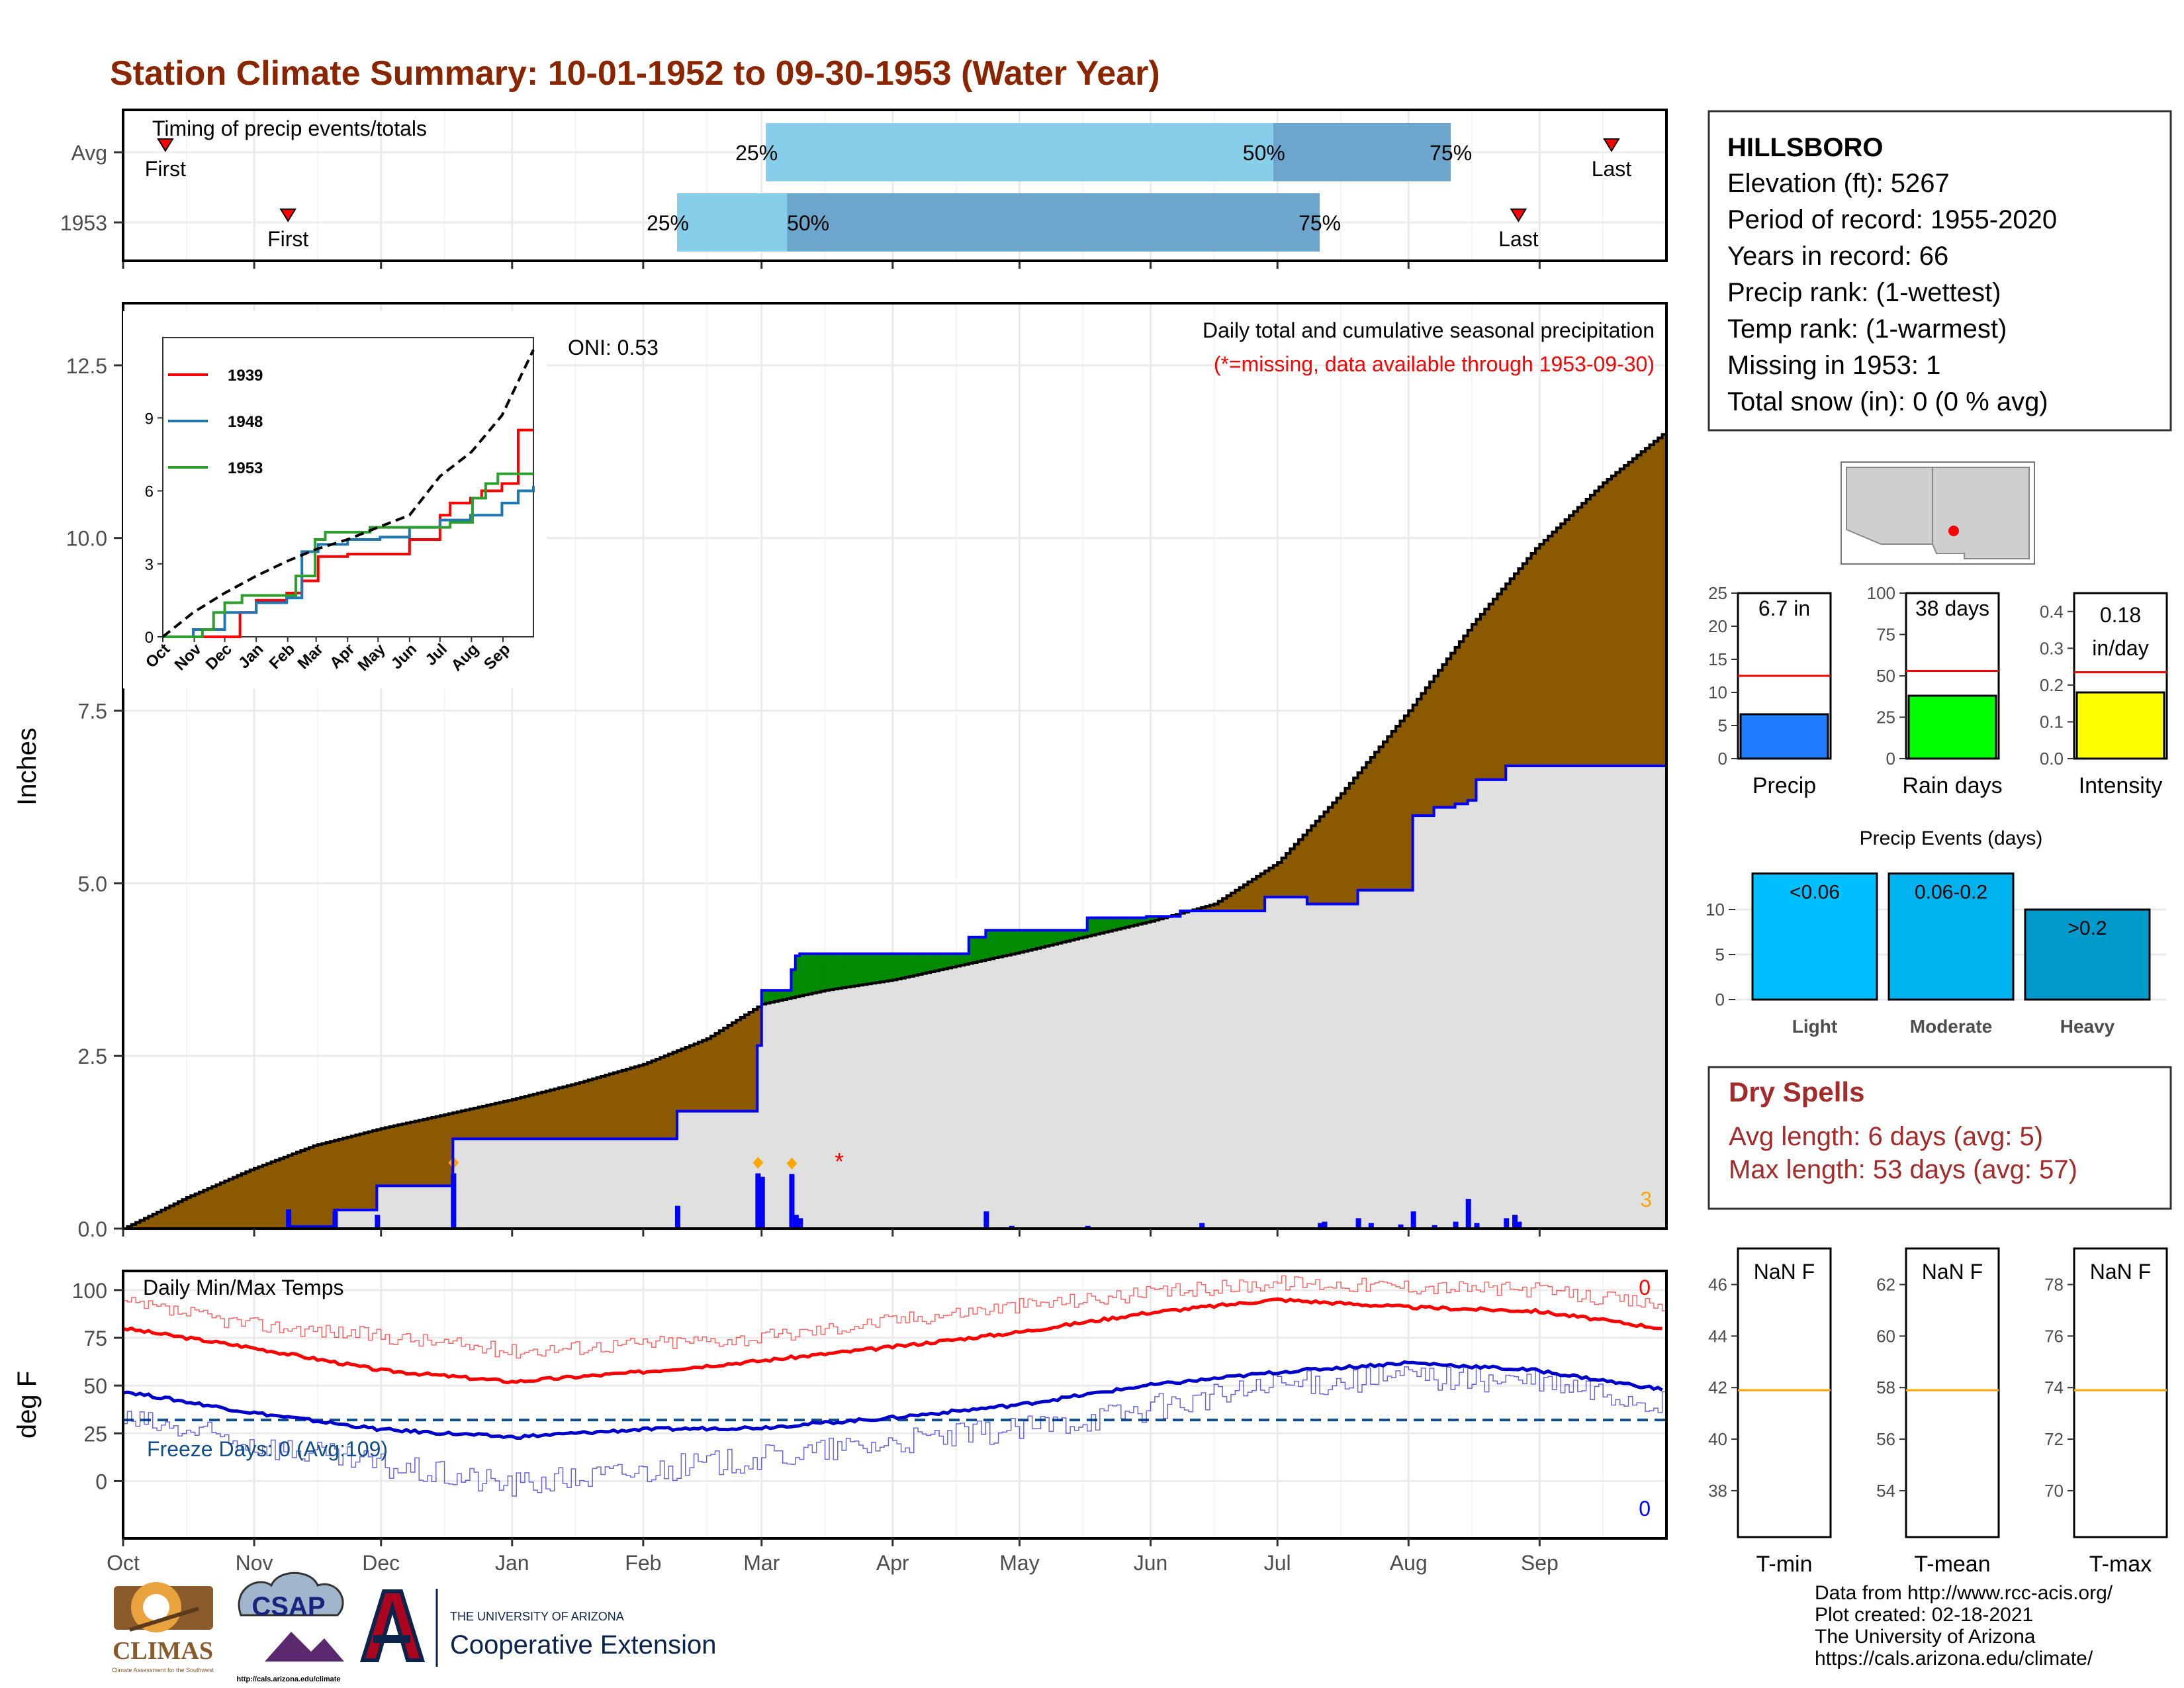  Describe the element at coordinates (92, 712) in the screenshot. I see `precip-ytick-label: 7.5` at that location.